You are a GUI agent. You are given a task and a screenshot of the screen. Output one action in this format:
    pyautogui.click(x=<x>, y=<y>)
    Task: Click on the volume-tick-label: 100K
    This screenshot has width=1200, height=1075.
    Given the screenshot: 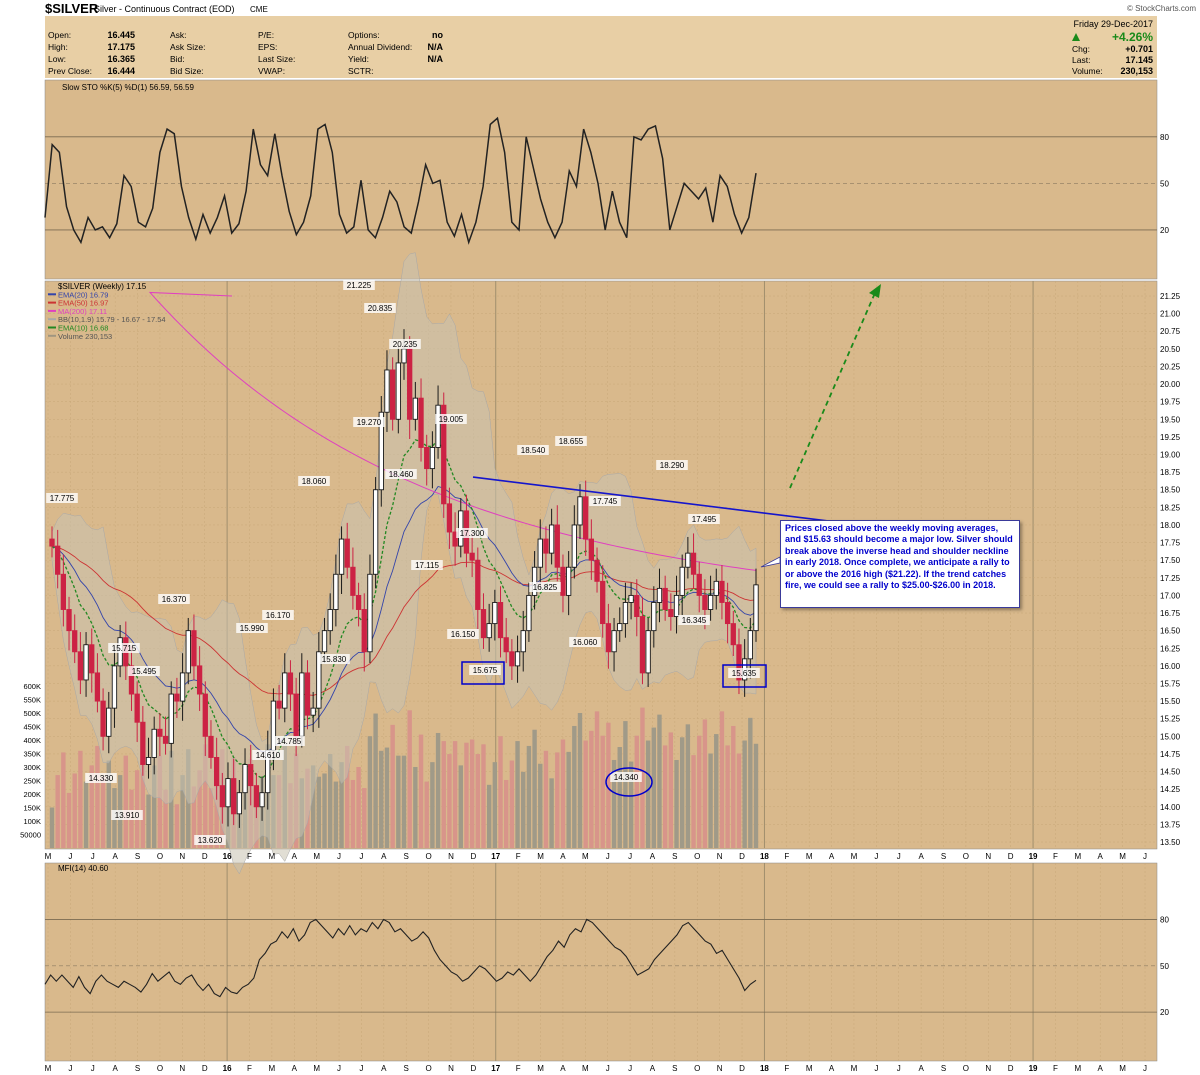 What is the action you would take?
    pyautogui.click(x=32, y=821)
    